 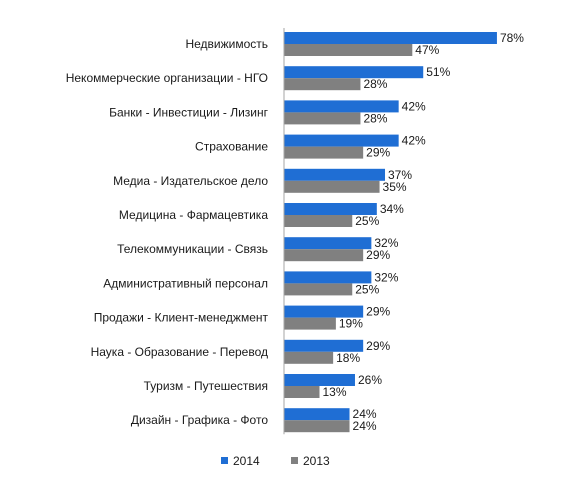 I want to click on category-label: Туризм - Путешествия, so click(x=206, y=386).